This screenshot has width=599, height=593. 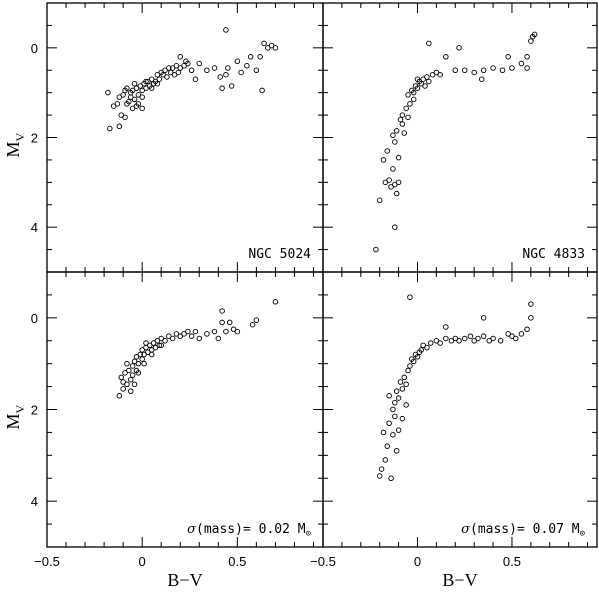 I want to click on x-tick-label: −0.5, so click(x=47, y=561).